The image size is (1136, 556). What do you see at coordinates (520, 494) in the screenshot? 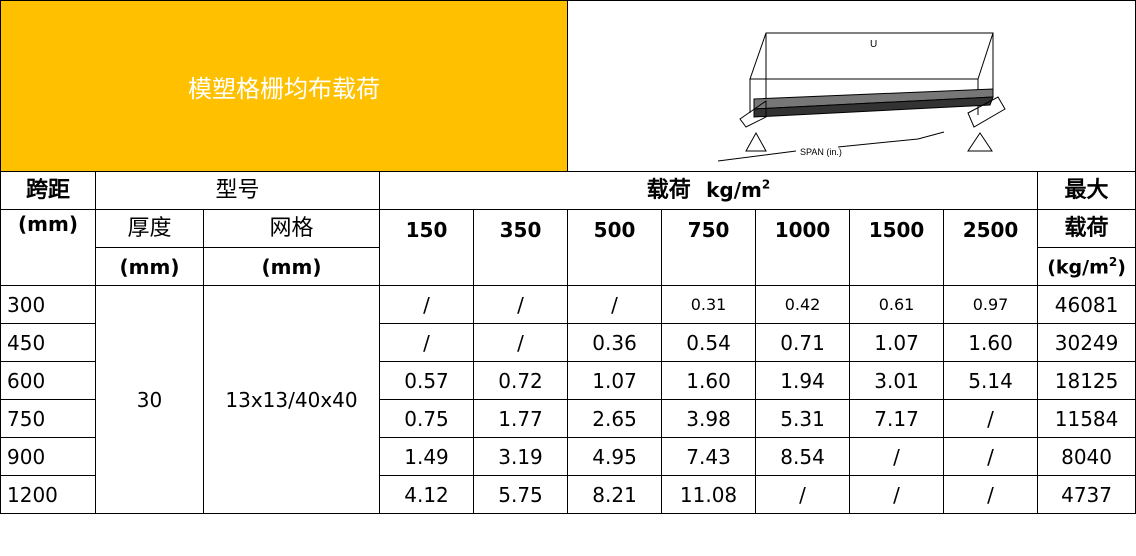
I see `value-cell: 5.75` at bounding box center [520, 494].